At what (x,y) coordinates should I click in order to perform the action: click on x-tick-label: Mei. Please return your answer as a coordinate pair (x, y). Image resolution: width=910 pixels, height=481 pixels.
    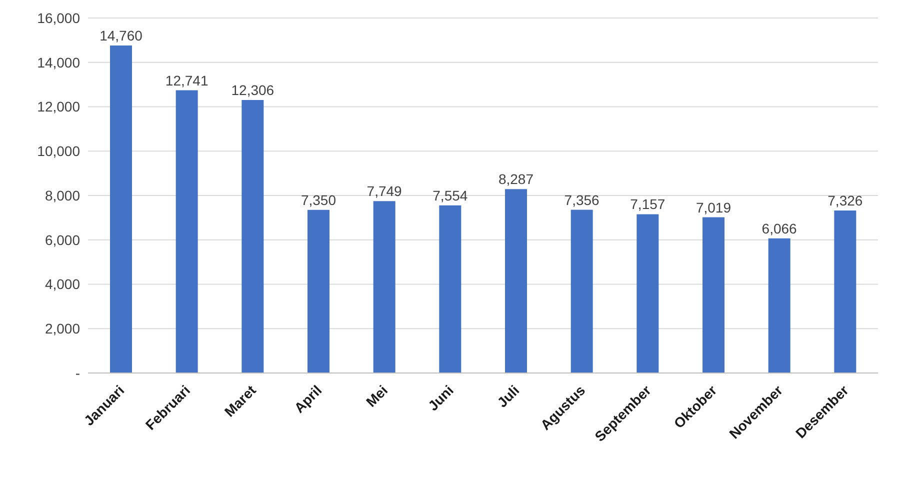
    Looking at the image, I should click on (376, 396).